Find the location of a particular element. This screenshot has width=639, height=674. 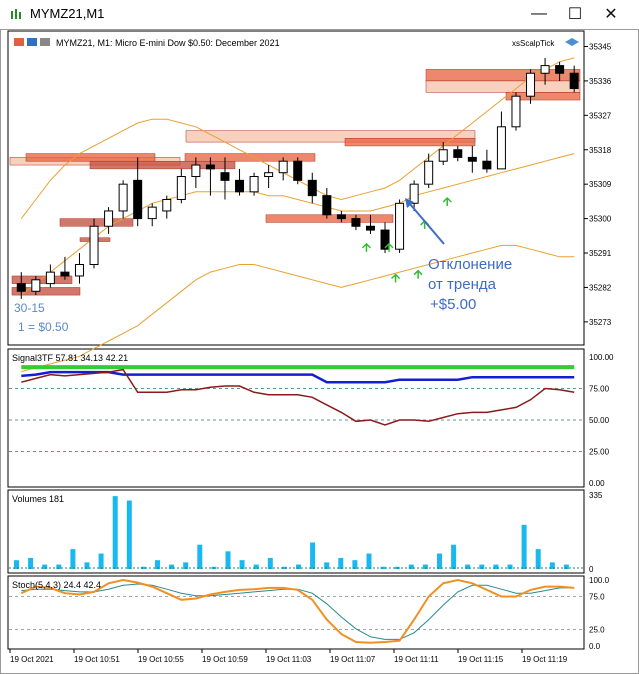

stoch-main-line is located at coordinates (297, 611).